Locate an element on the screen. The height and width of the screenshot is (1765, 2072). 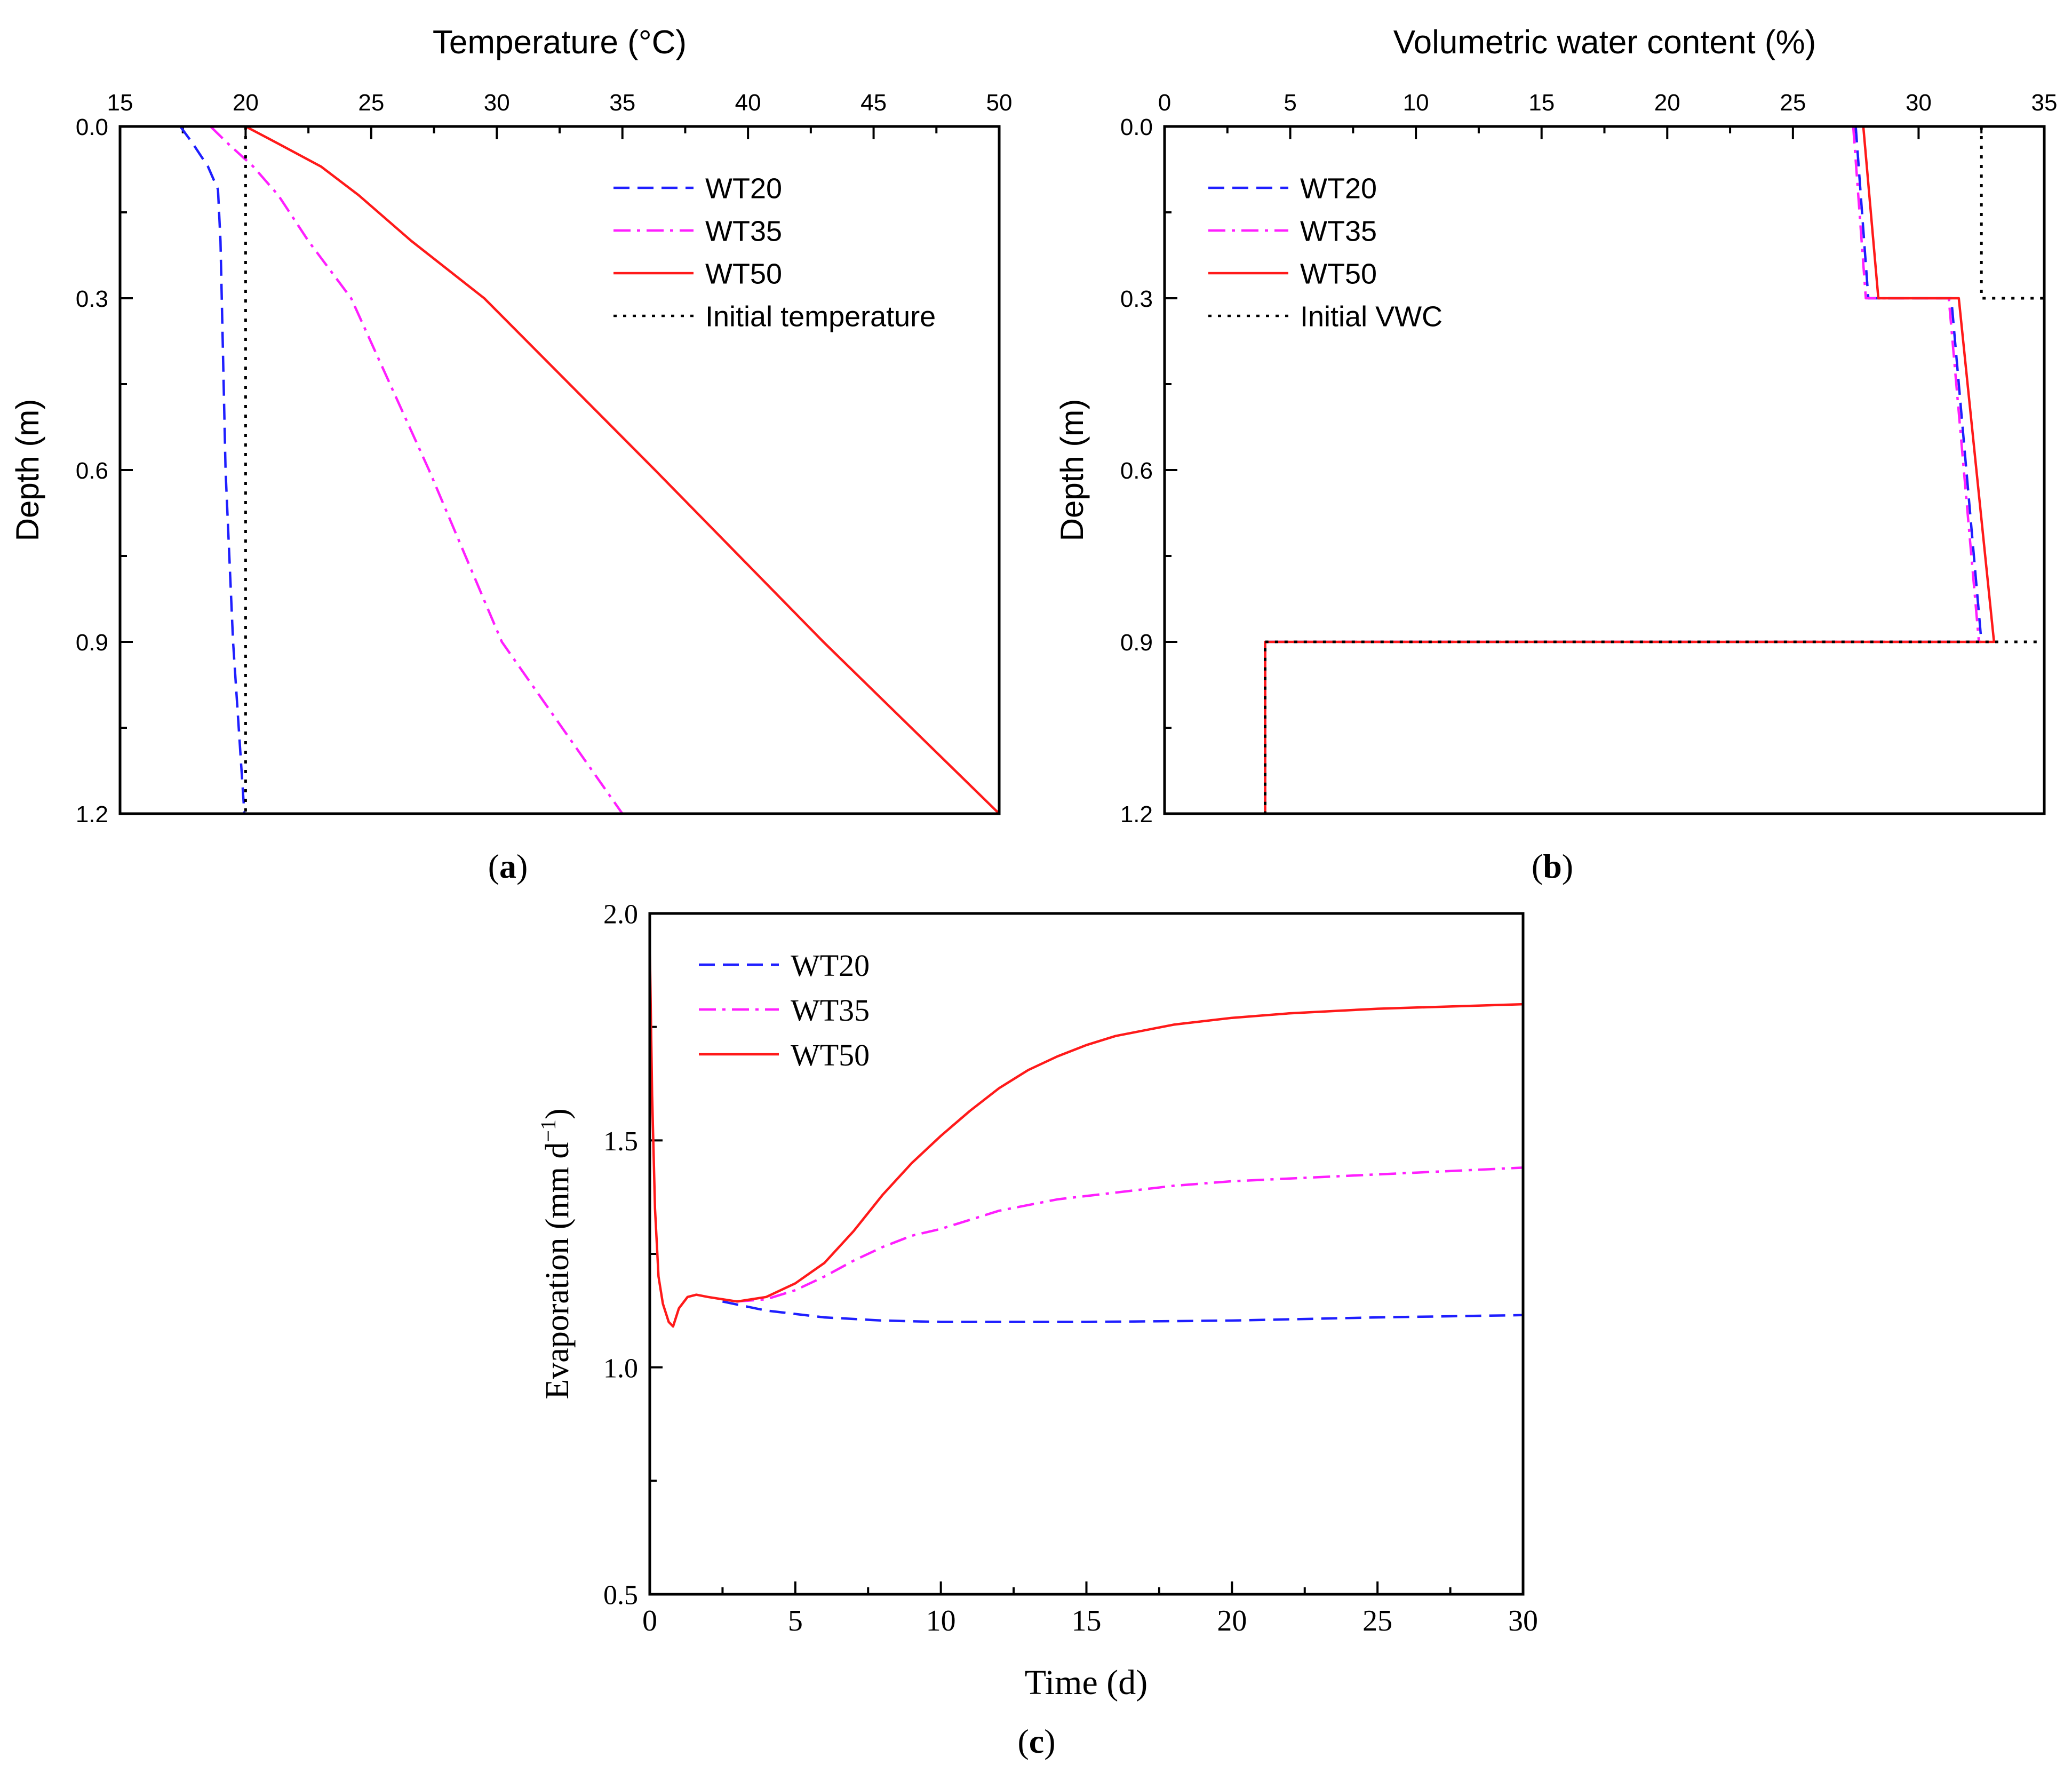
y-tick-label: 1.0 is located at coordinates (620, 1368).